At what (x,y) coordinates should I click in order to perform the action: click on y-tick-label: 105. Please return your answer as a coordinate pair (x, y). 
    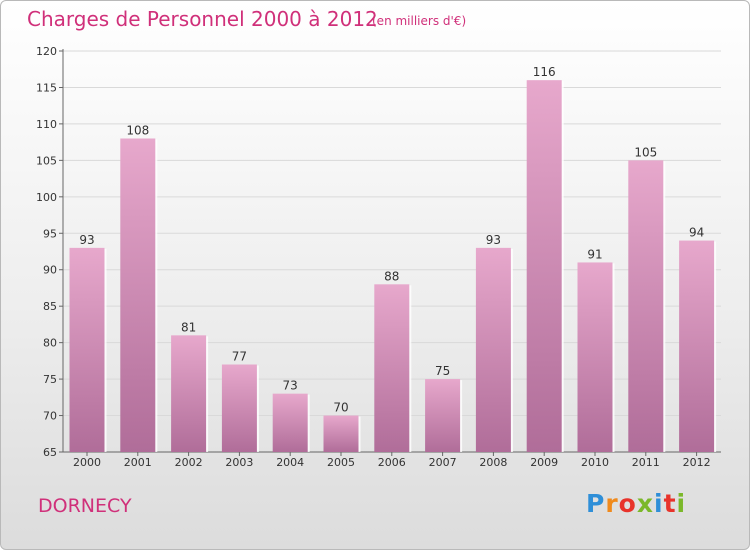
    Looking at the image, I should click on (46, 160).